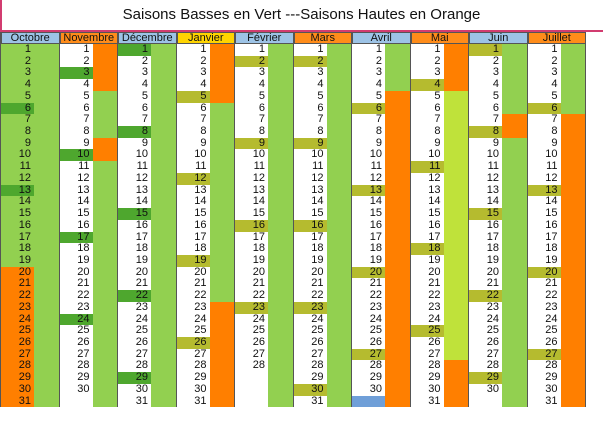  I want to click on month-header-8: Mai, so click(439, 38).